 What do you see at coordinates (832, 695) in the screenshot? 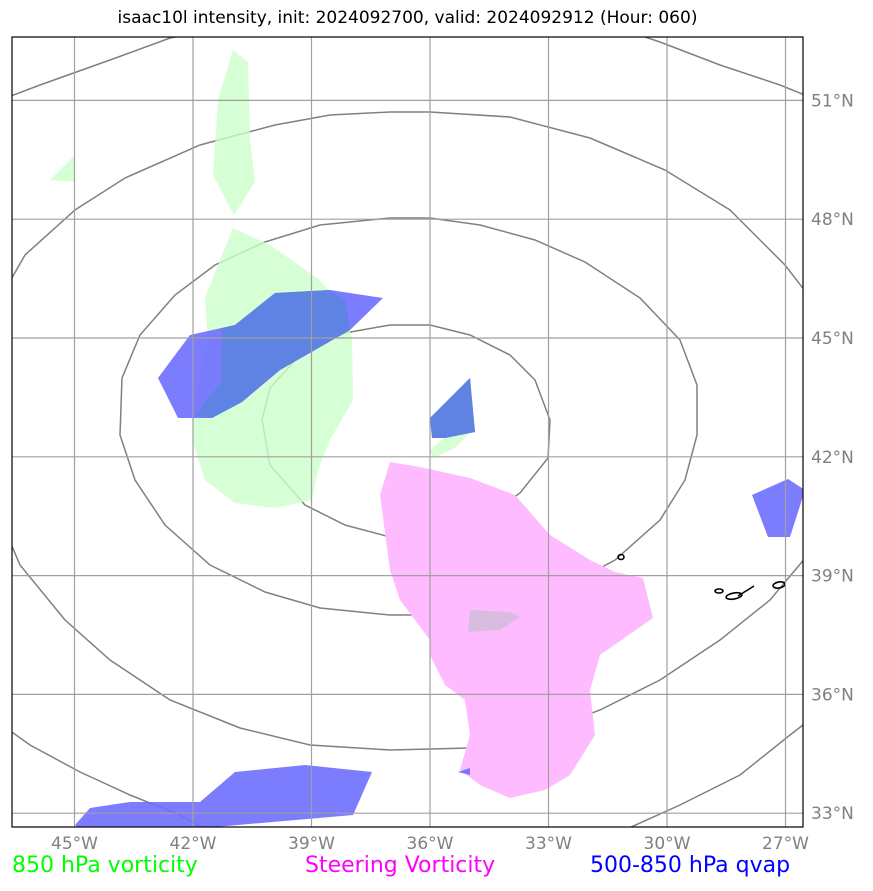
I see `latitude-tick-label: 36°N` at bounding box center [832, 695].